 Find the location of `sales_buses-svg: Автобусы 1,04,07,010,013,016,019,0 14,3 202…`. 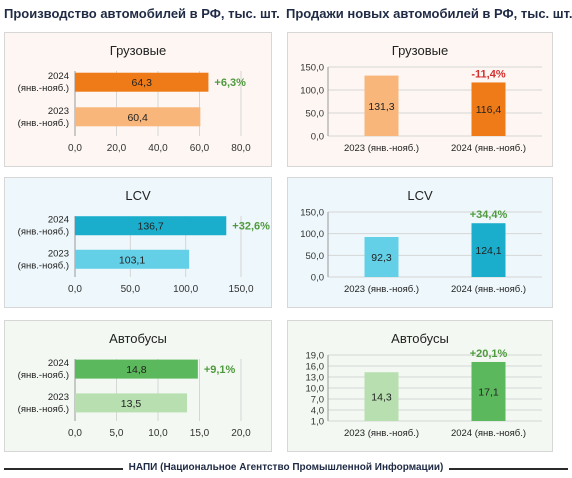

sales_buses-svg: Автобусы 1,04,07,010,013,016,019,0 14,3 202… is located at coordinates (424, 385).